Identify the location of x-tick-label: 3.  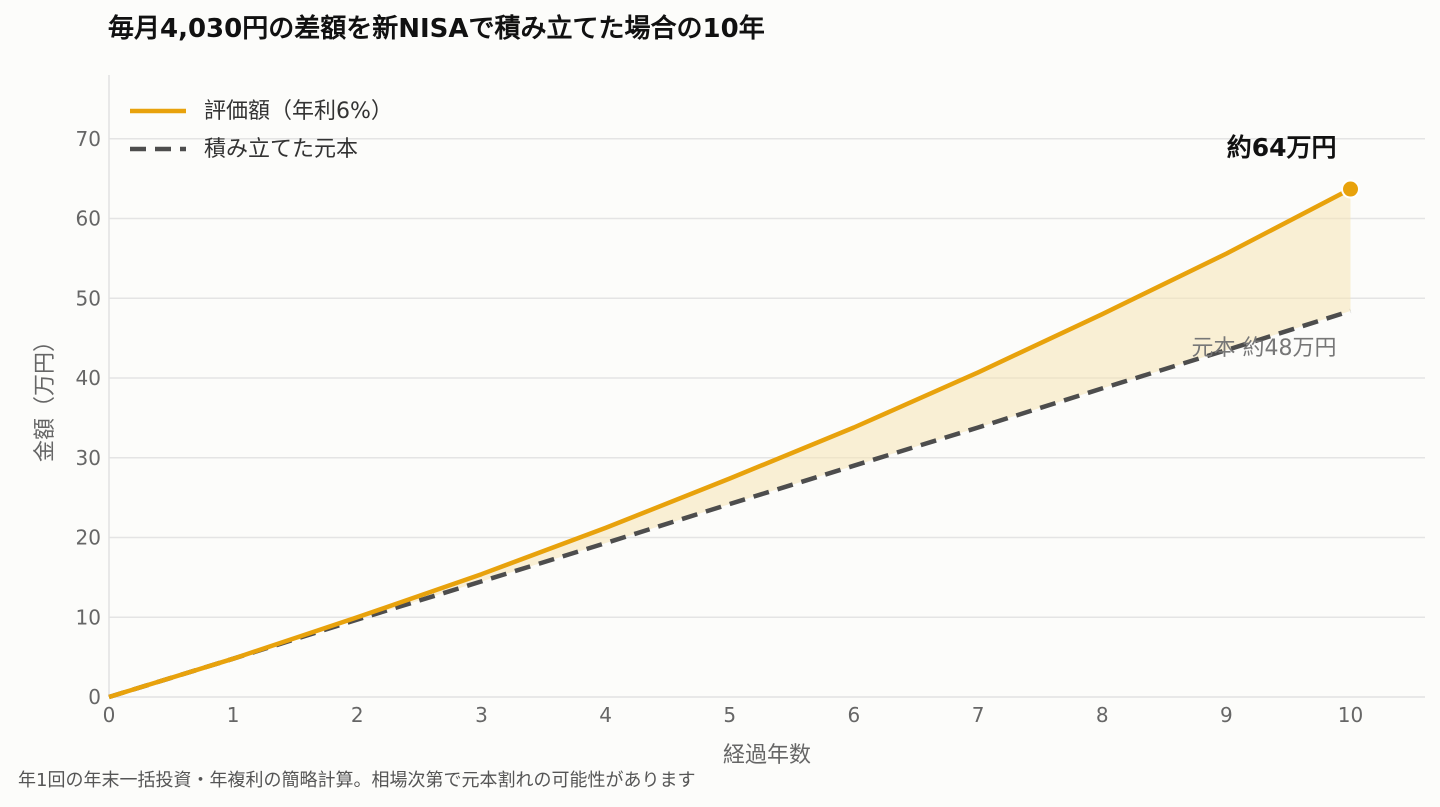
(481, 715).